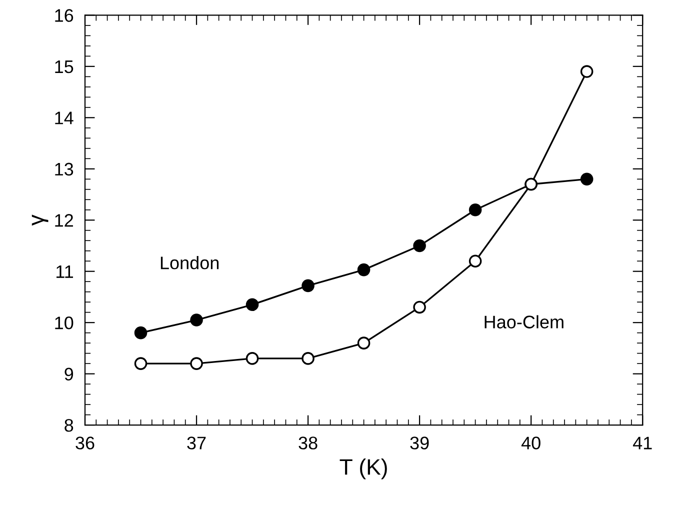 This screenshot has width=680, height=506. I want to click on x-tick-label: 36, so click(85, 443).